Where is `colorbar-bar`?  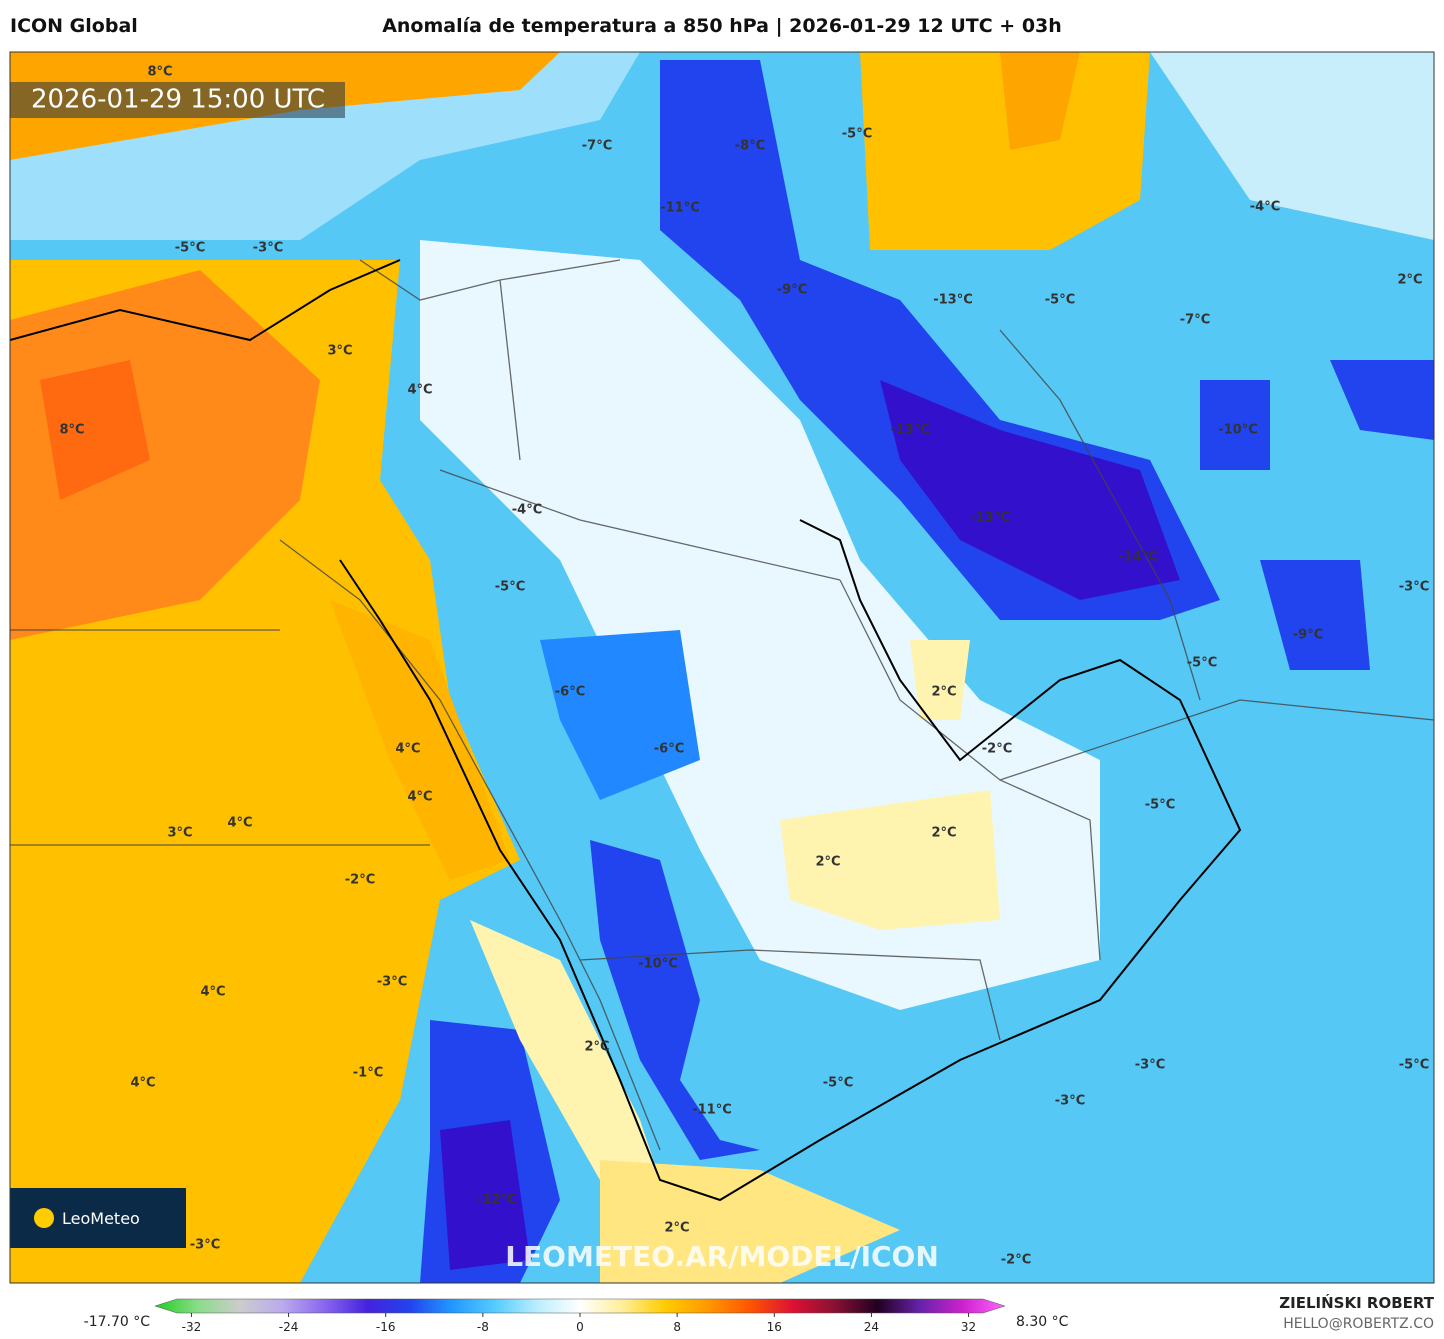
colorbar-bar is located at coordinates (580, 1306).